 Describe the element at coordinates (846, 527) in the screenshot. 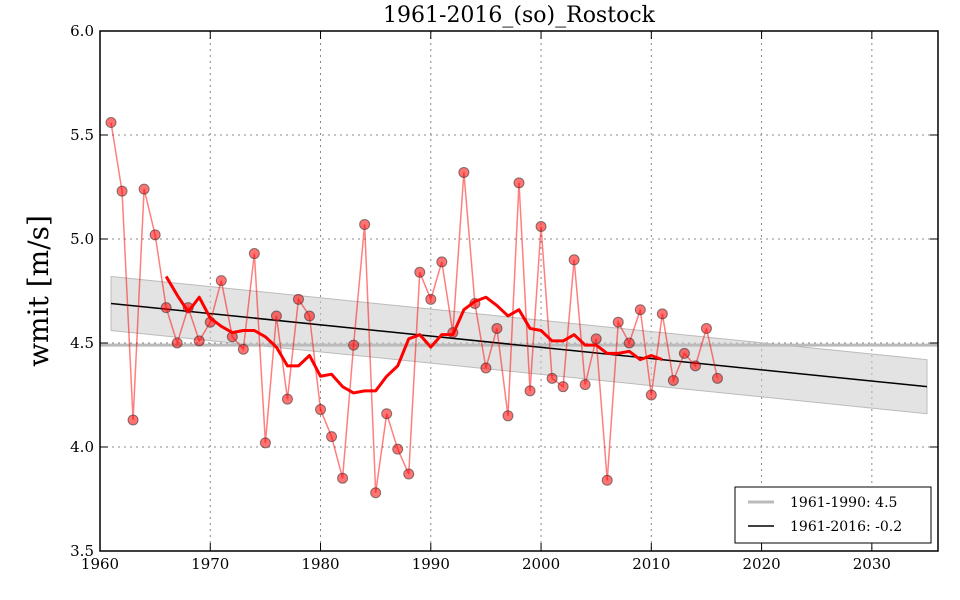

I see `legend-label-trend: 1961-2016: -0.2` at that location.